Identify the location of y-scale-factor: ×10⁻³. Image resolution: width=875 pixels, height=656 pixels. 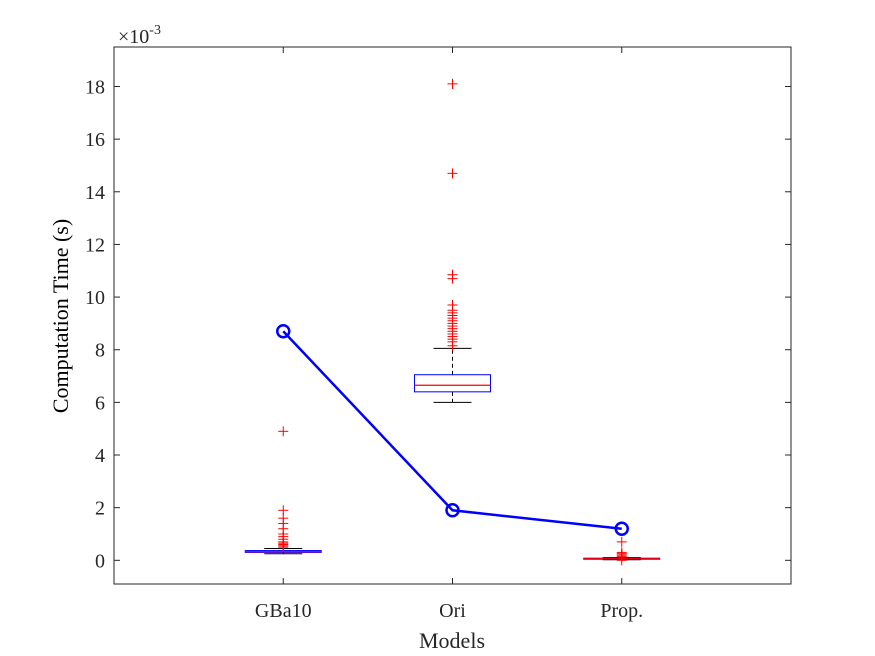
(139, 35).